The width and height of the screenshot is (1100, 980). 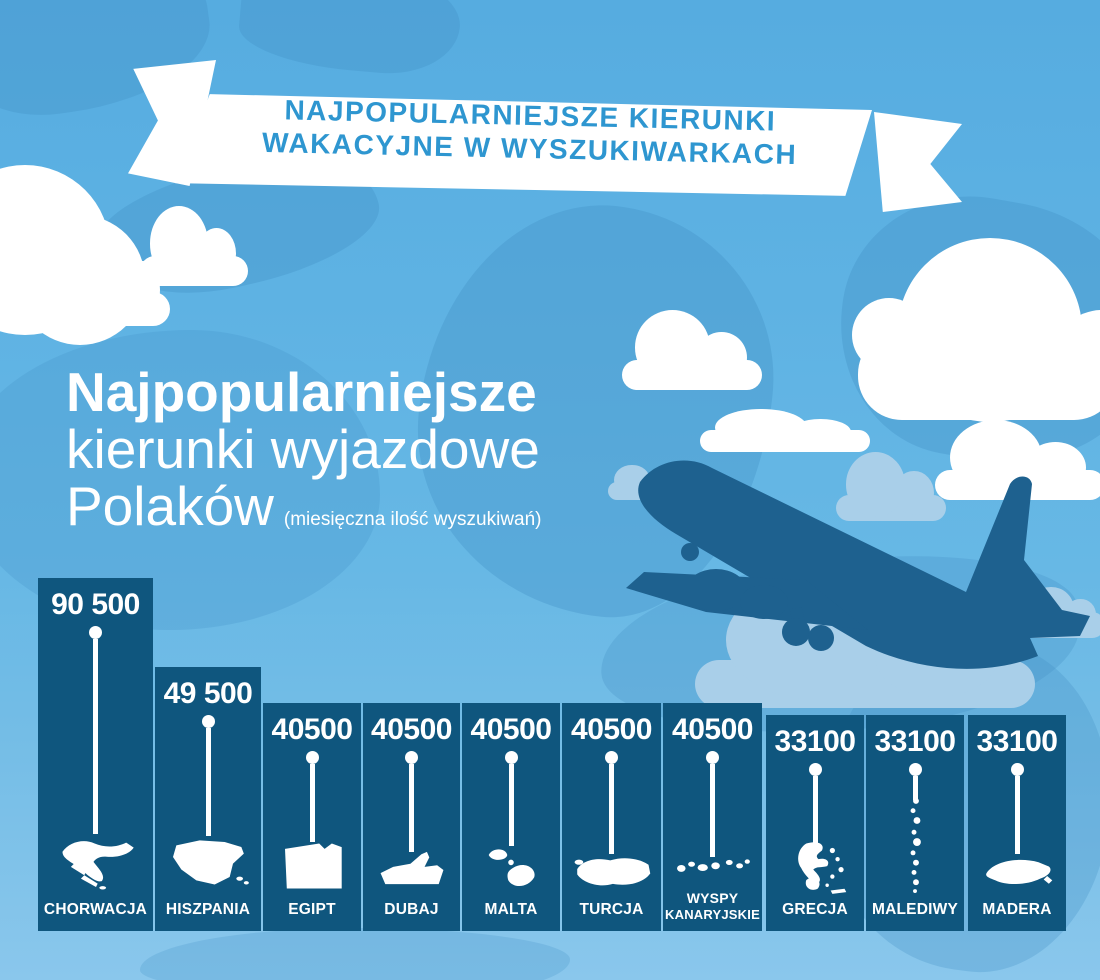 I want to click on bar-category-label: MALTA, so click(x=511, y=909).